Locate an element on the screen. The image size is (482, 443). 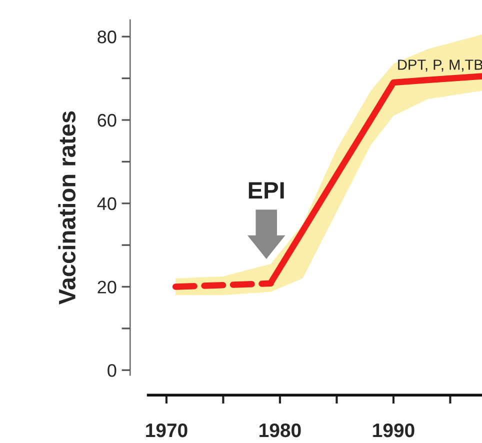
x-tick-label: 1990 is located at coordinates (393, 430).